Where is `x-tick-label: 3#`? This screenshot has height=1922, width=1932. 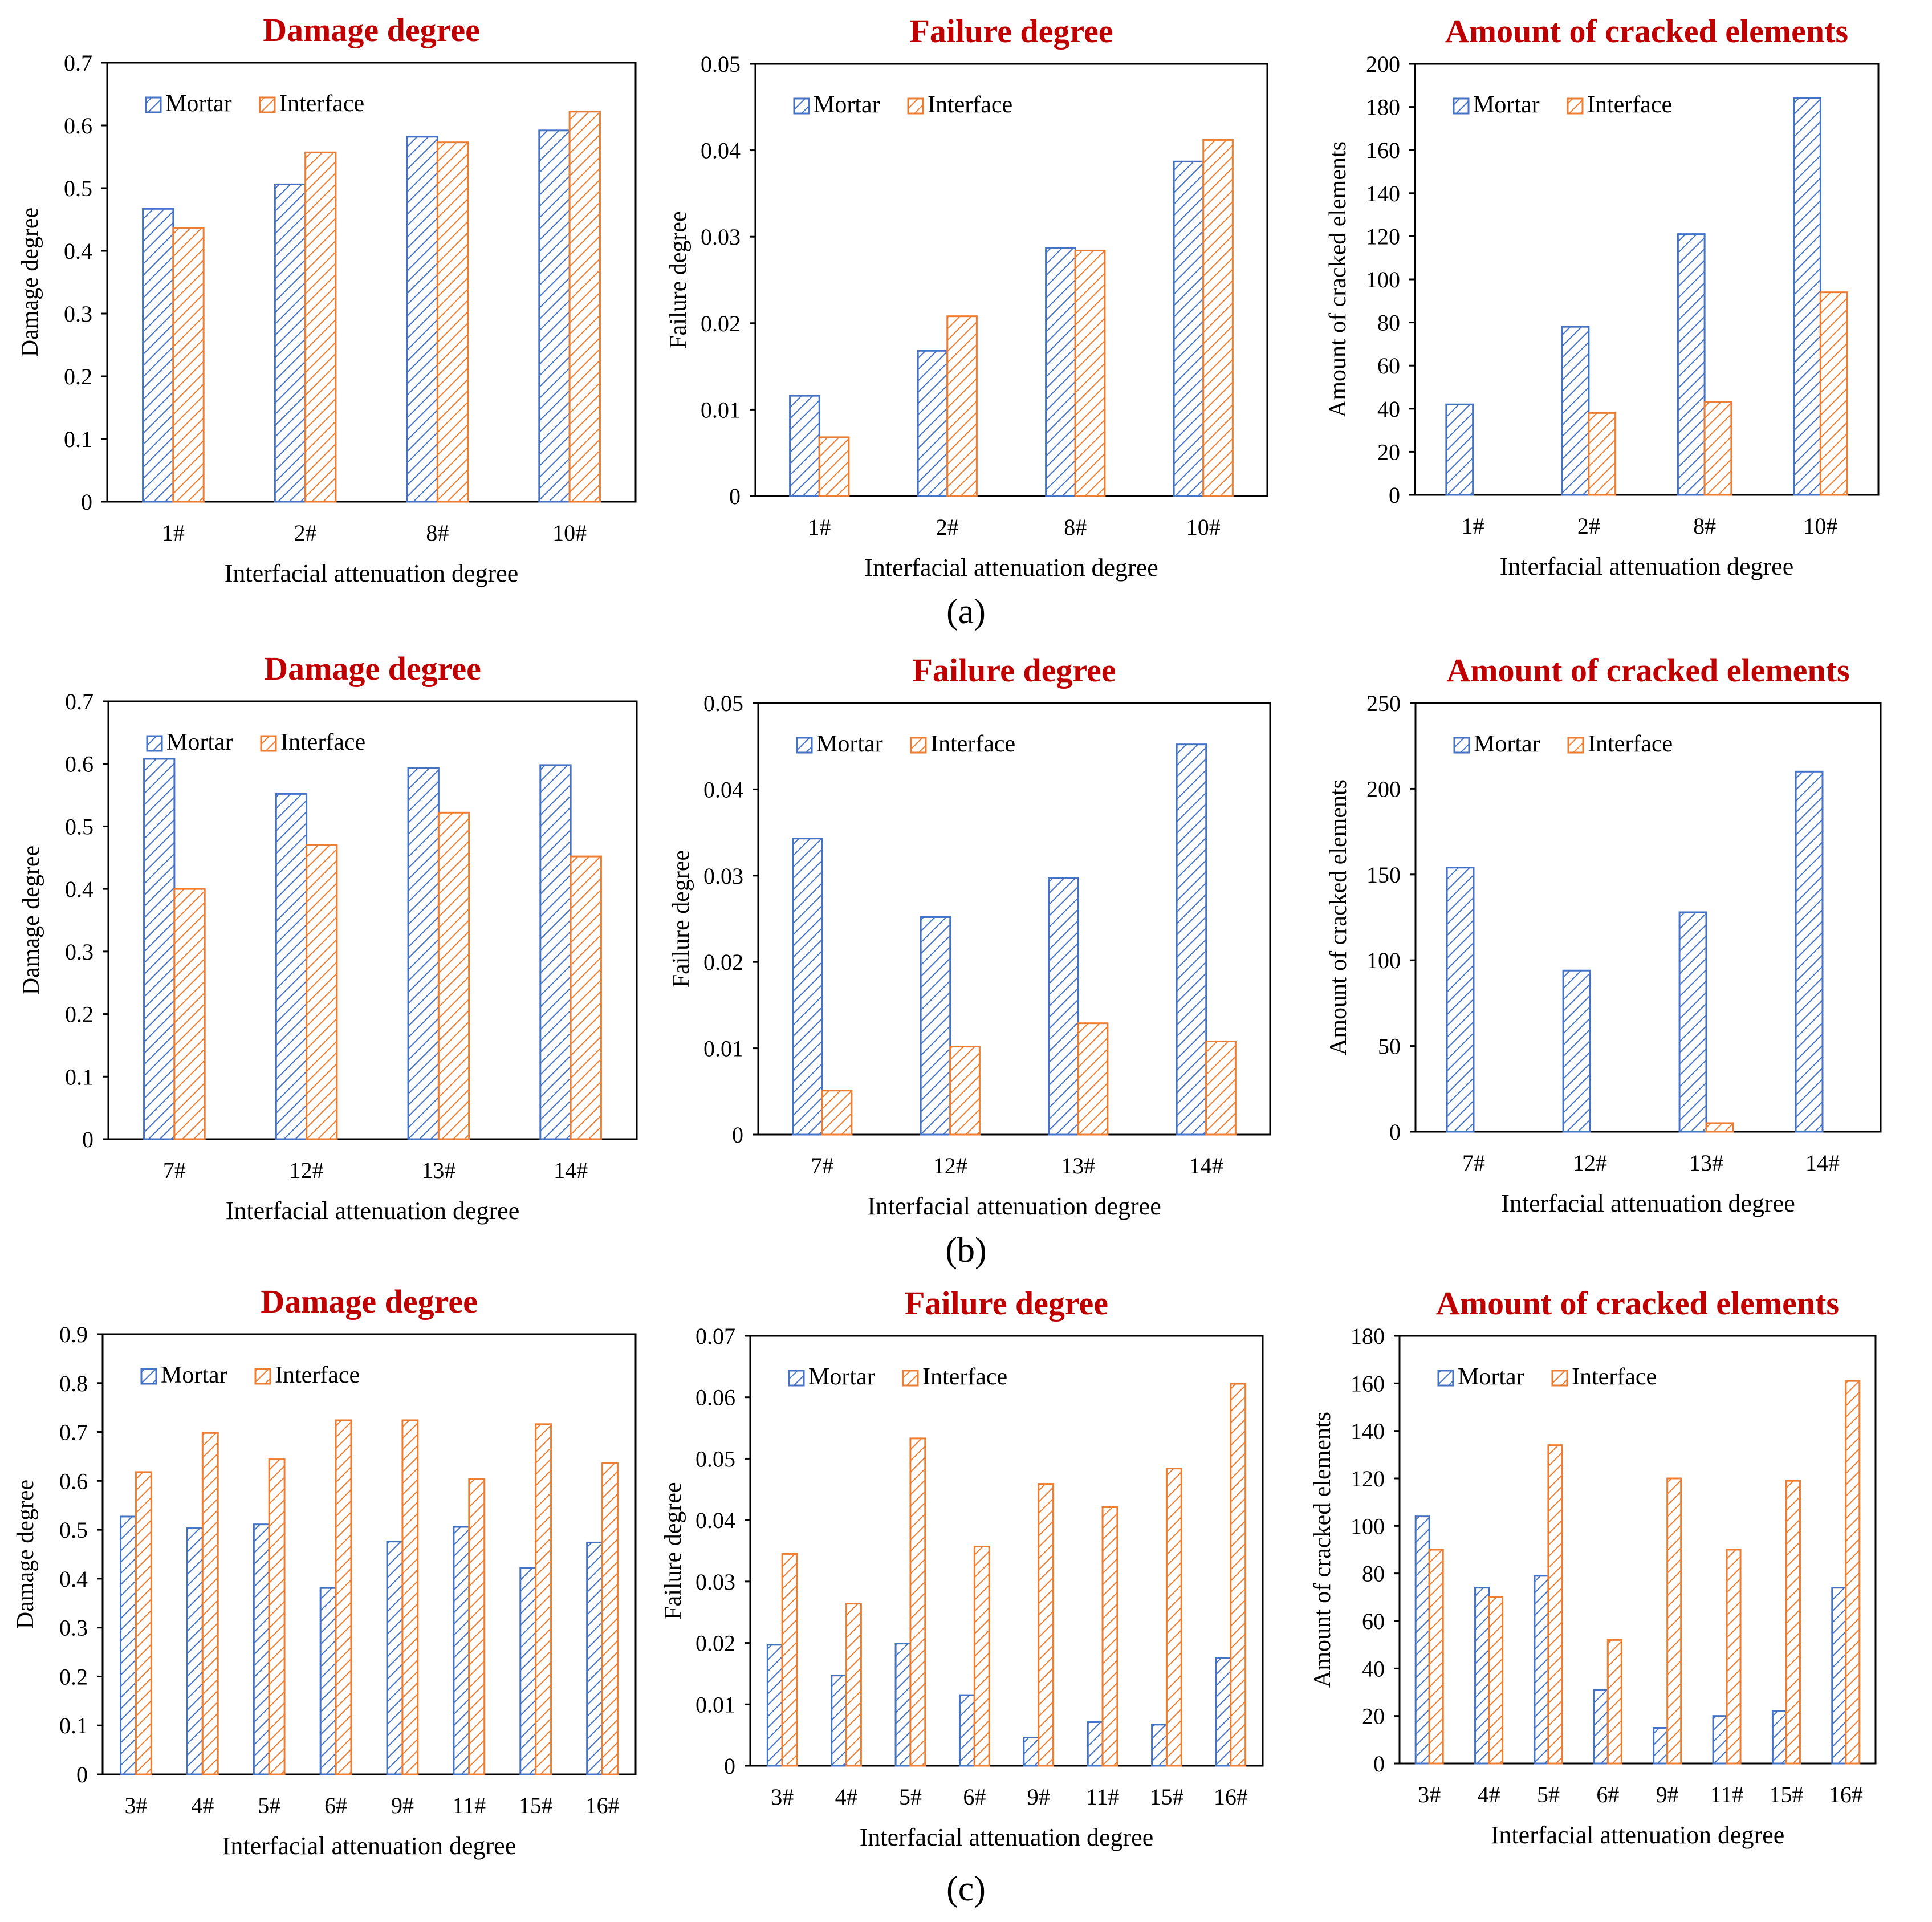
x-tick-label: 3# is located at coordinates (136, 1805).